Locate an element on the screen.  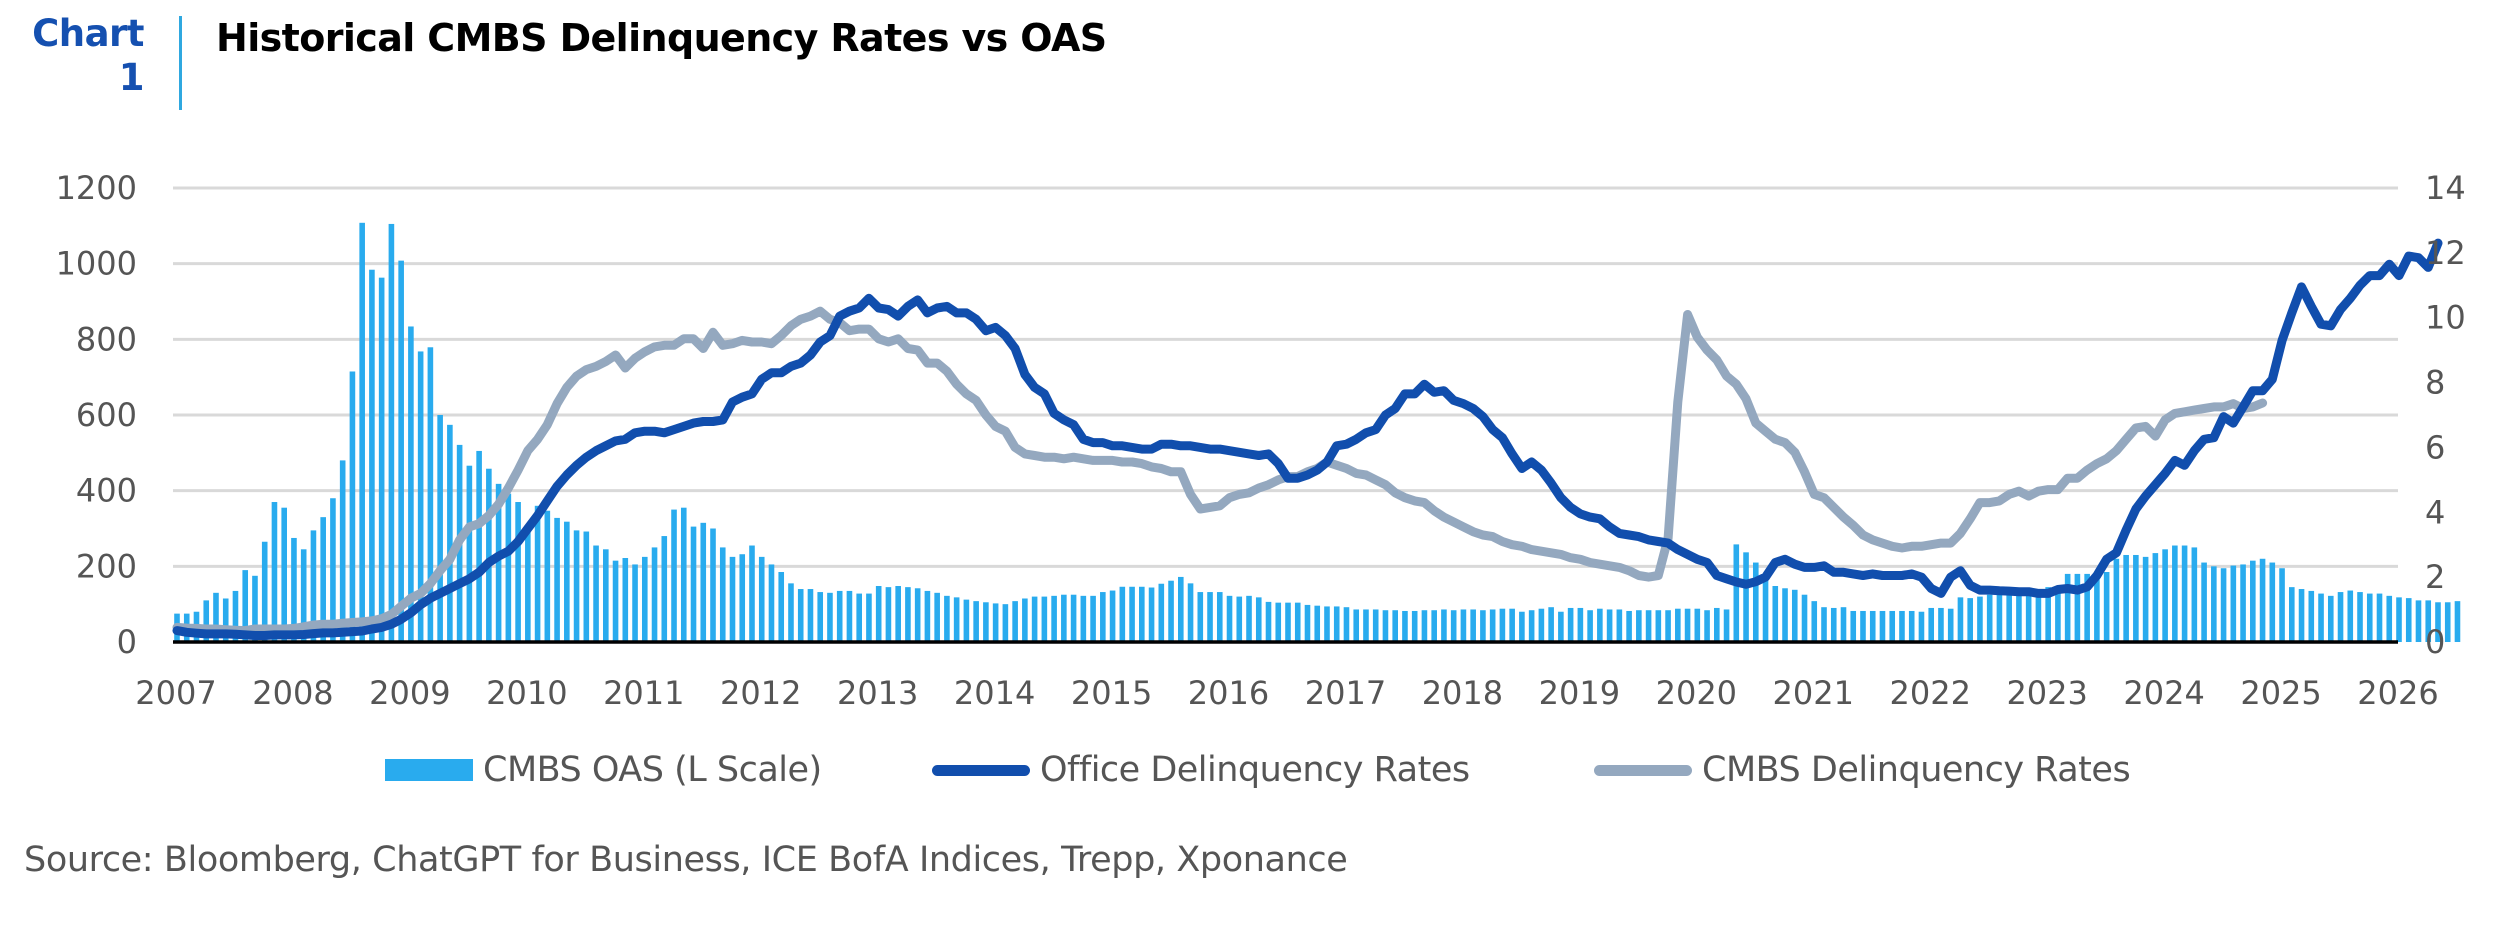
x-tick-label: 2017 is located at coordinates (1345, 693).